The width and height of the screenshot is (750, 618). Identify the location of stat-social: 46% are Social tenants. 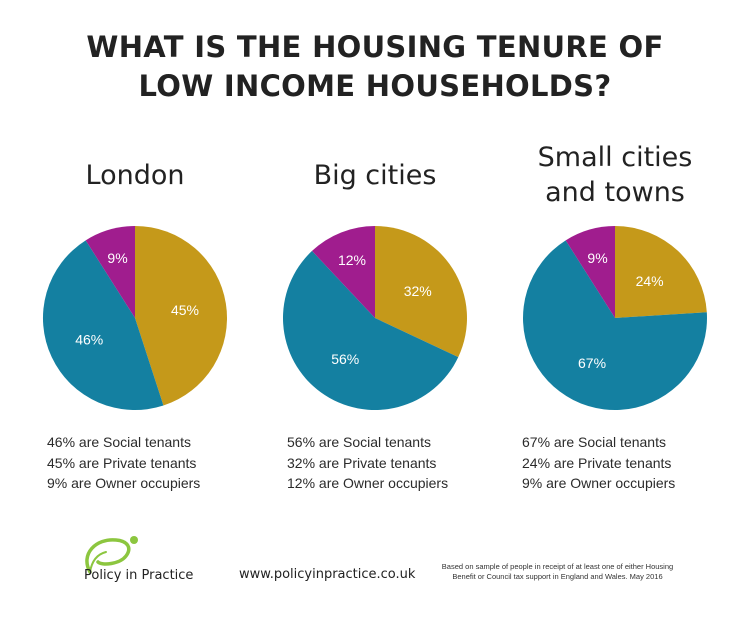
(119, 442).